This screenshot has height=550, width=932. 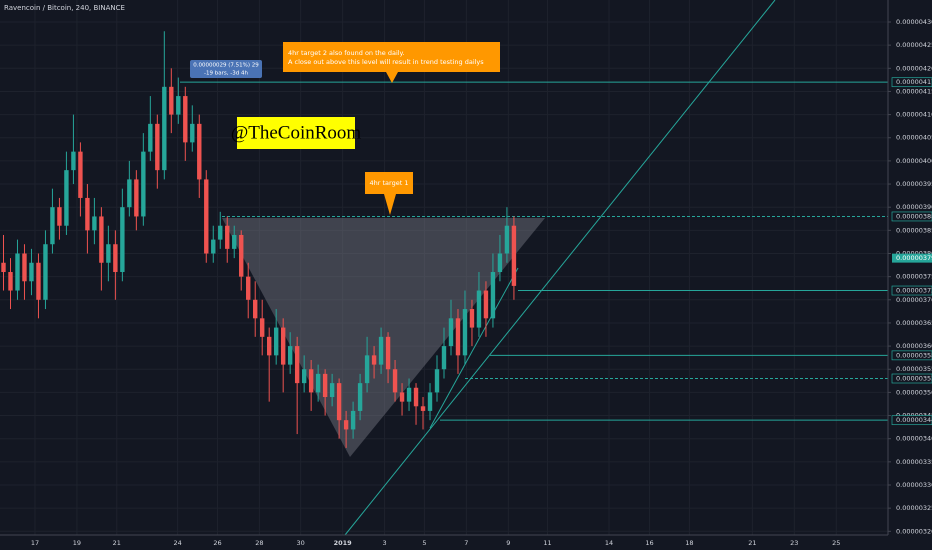 I want to click on watermark-box, so click(x=296, y=133).